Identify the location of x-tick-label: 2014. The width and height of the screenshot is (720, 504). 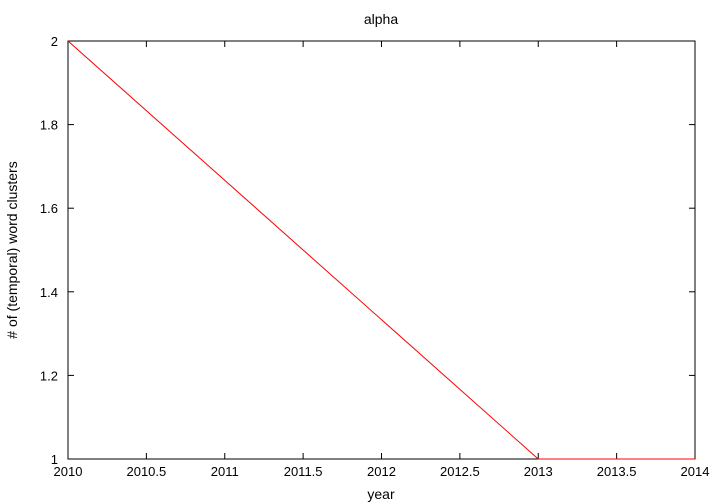
(695, 471).